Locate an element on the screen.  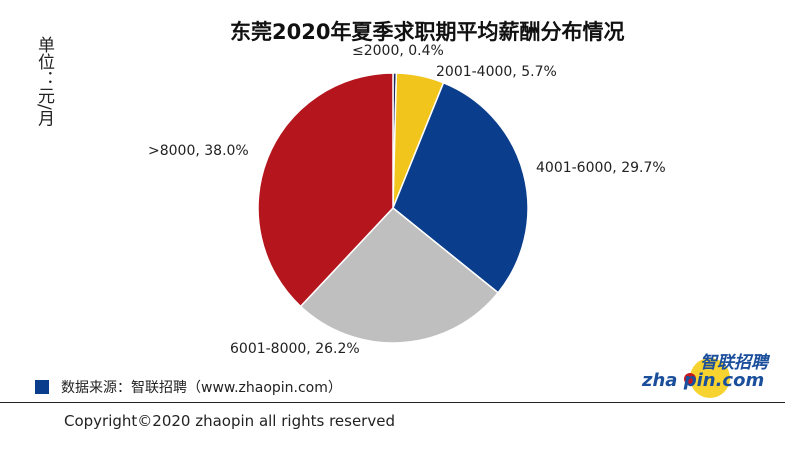
source-legend: 数据来源：智联招聘（www.zhaopin.com） is located at coordinates (188, 387).